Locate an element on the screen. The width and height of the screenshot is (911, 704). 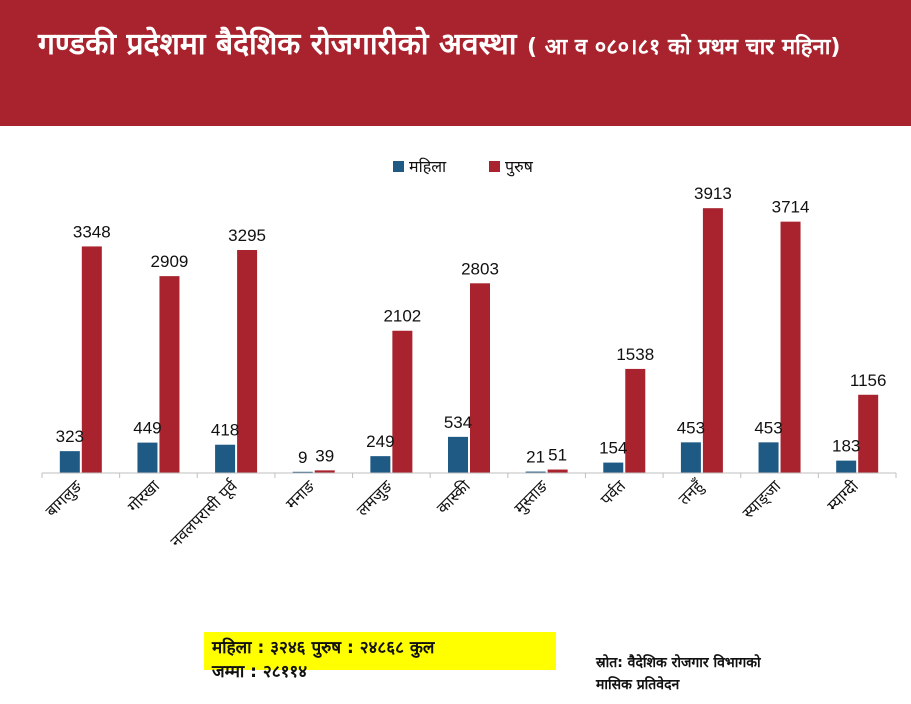
x-tick-label: तनहुँ is located at coordinates (692, 493).